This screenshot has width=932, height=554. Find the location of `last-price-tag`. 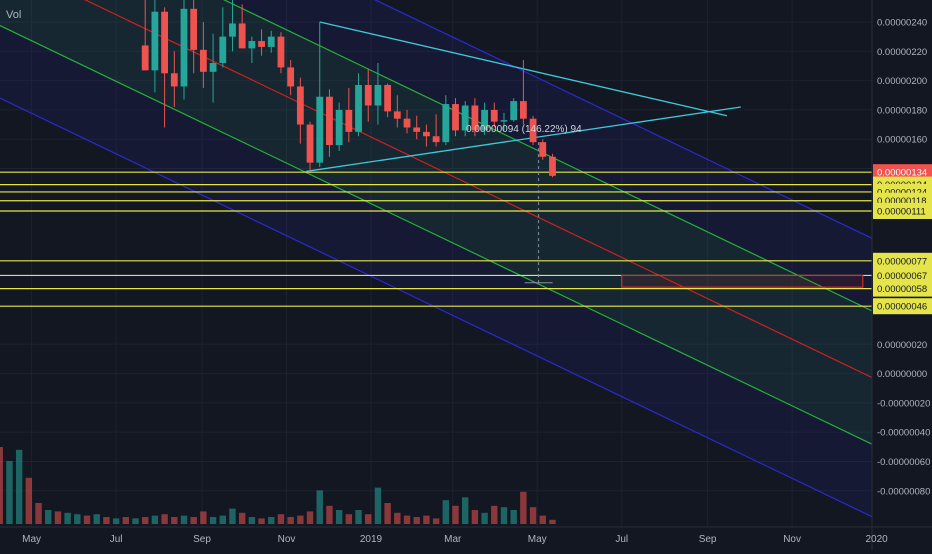

last-price-tag is located at coordinates (902, 172).